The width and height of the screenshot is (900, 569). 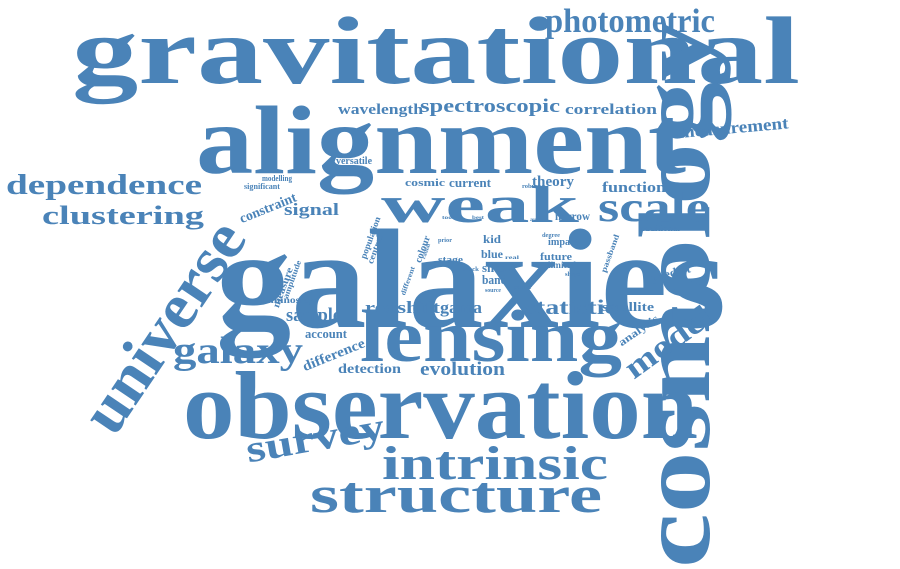 What do you see at coordinates (123, 215) in the screenshot?
I see `word-clustering: clustering` at bounding box center [123, 215].